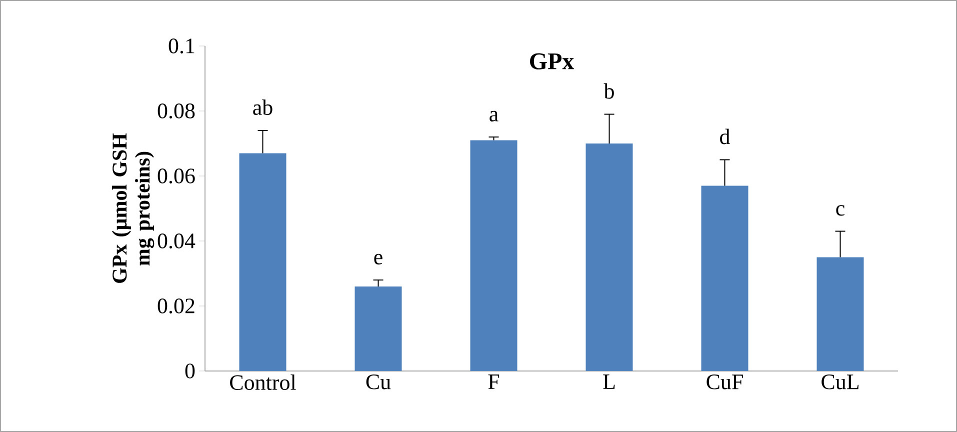 Image resolution: width=957 pixels, height=432 pixels. Describe the element at coordinates (378, 259) in the screenshot. I see `annotation: e` at that location.